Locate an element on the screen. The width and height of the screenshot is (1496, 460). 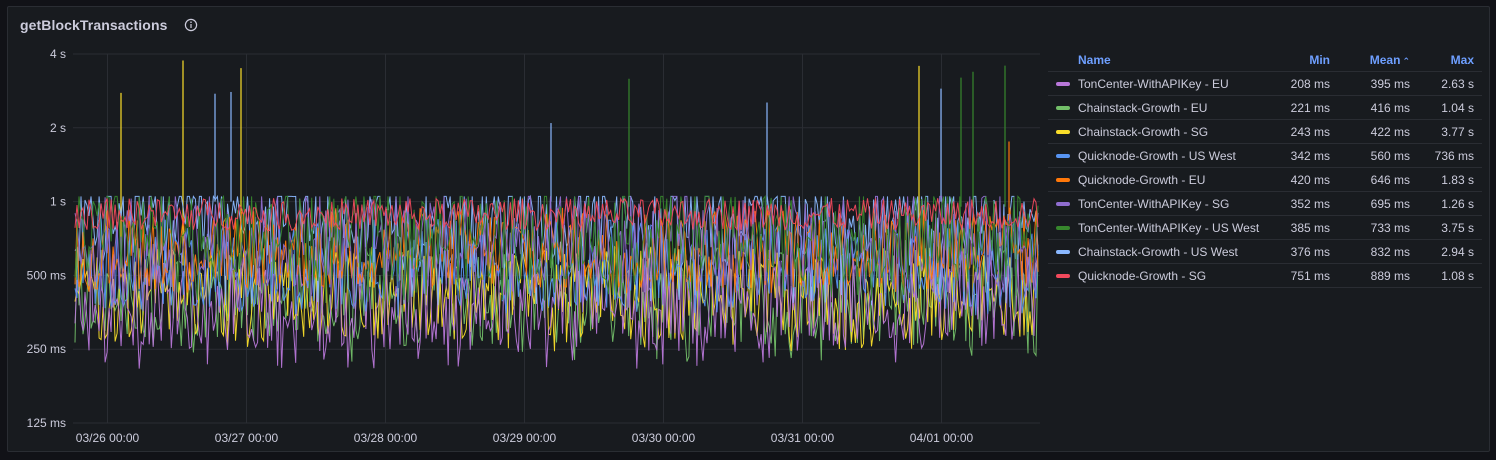
legend-min-value: 376 ms is located at coordinates (1306, 251).